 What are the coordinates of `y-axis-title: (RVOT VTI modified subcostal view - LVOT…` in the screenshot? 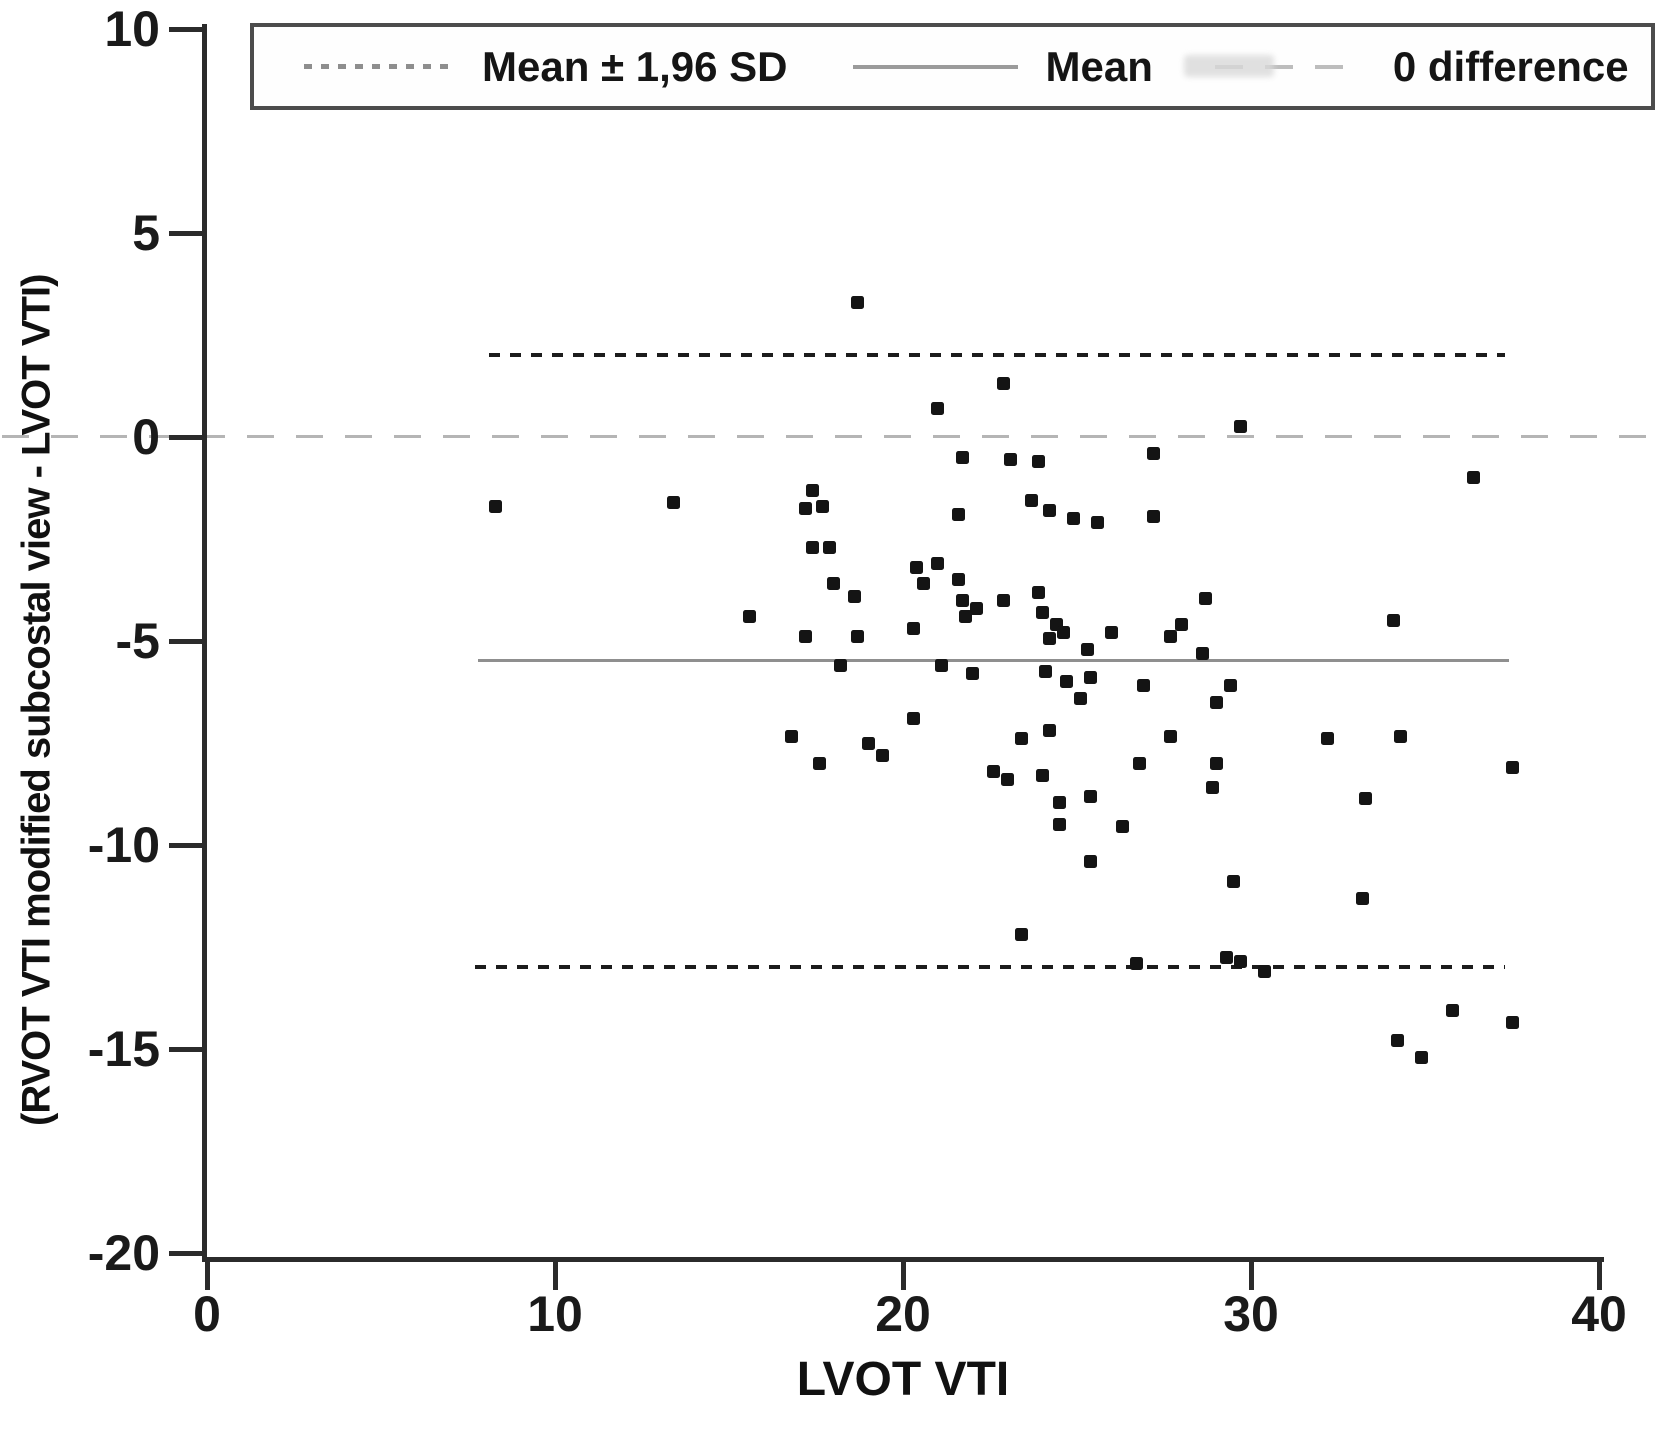 It's located at (36, 700).